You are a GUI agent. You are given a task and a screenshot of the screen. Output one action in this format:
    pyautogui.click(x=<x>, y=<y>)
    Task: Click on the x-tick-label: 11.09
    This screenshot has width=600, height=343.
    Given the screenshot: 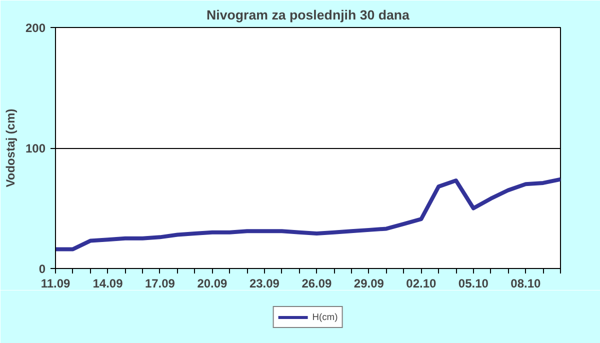 What is the action you would take?
    pyautogui.click(x=55, y=283)
    